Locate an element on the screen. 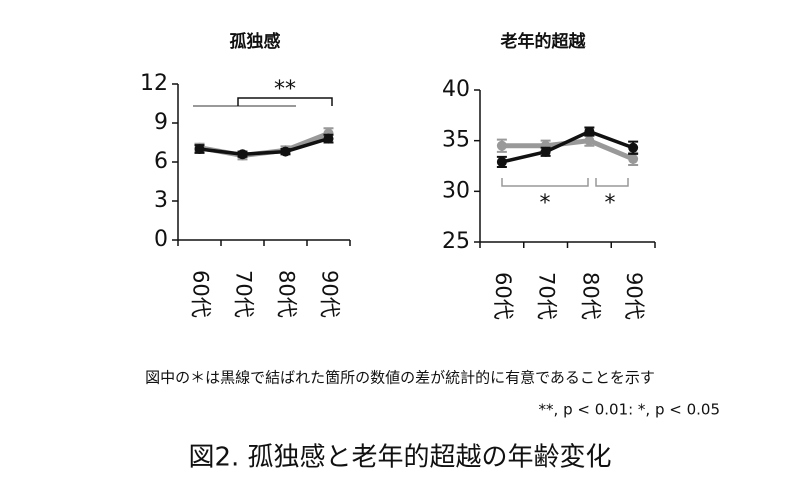 This screenshot has width=800, height=500. significance-mark: ** is located at coordinates (285, 89).